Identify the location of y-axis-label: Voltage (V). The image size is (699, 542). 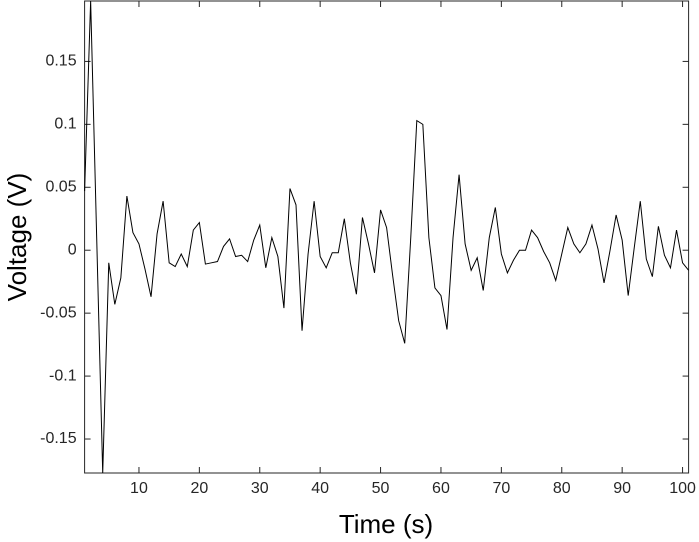
(17, 237).